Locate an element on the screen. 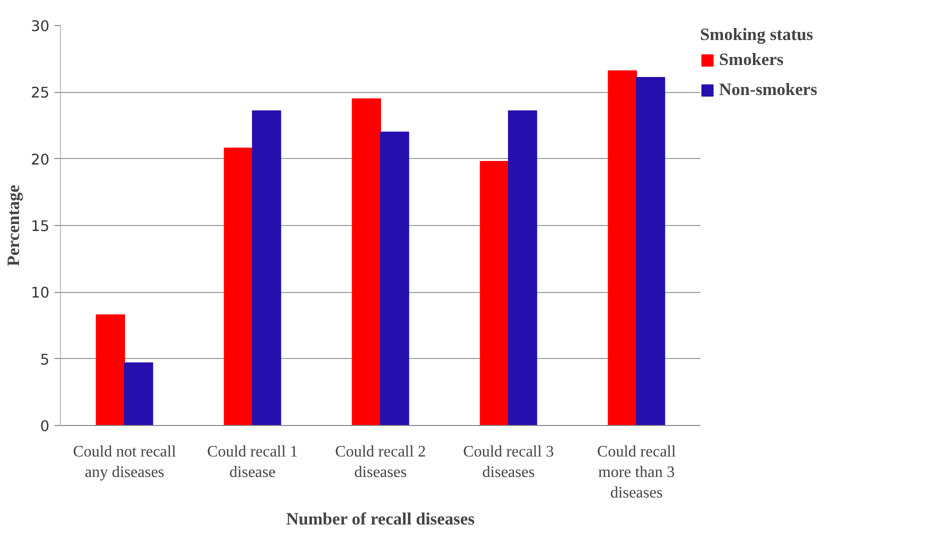 The height and width of the screenshot is (540, 935). y-axis-title: Percentage is located at coordinates (13, 225).